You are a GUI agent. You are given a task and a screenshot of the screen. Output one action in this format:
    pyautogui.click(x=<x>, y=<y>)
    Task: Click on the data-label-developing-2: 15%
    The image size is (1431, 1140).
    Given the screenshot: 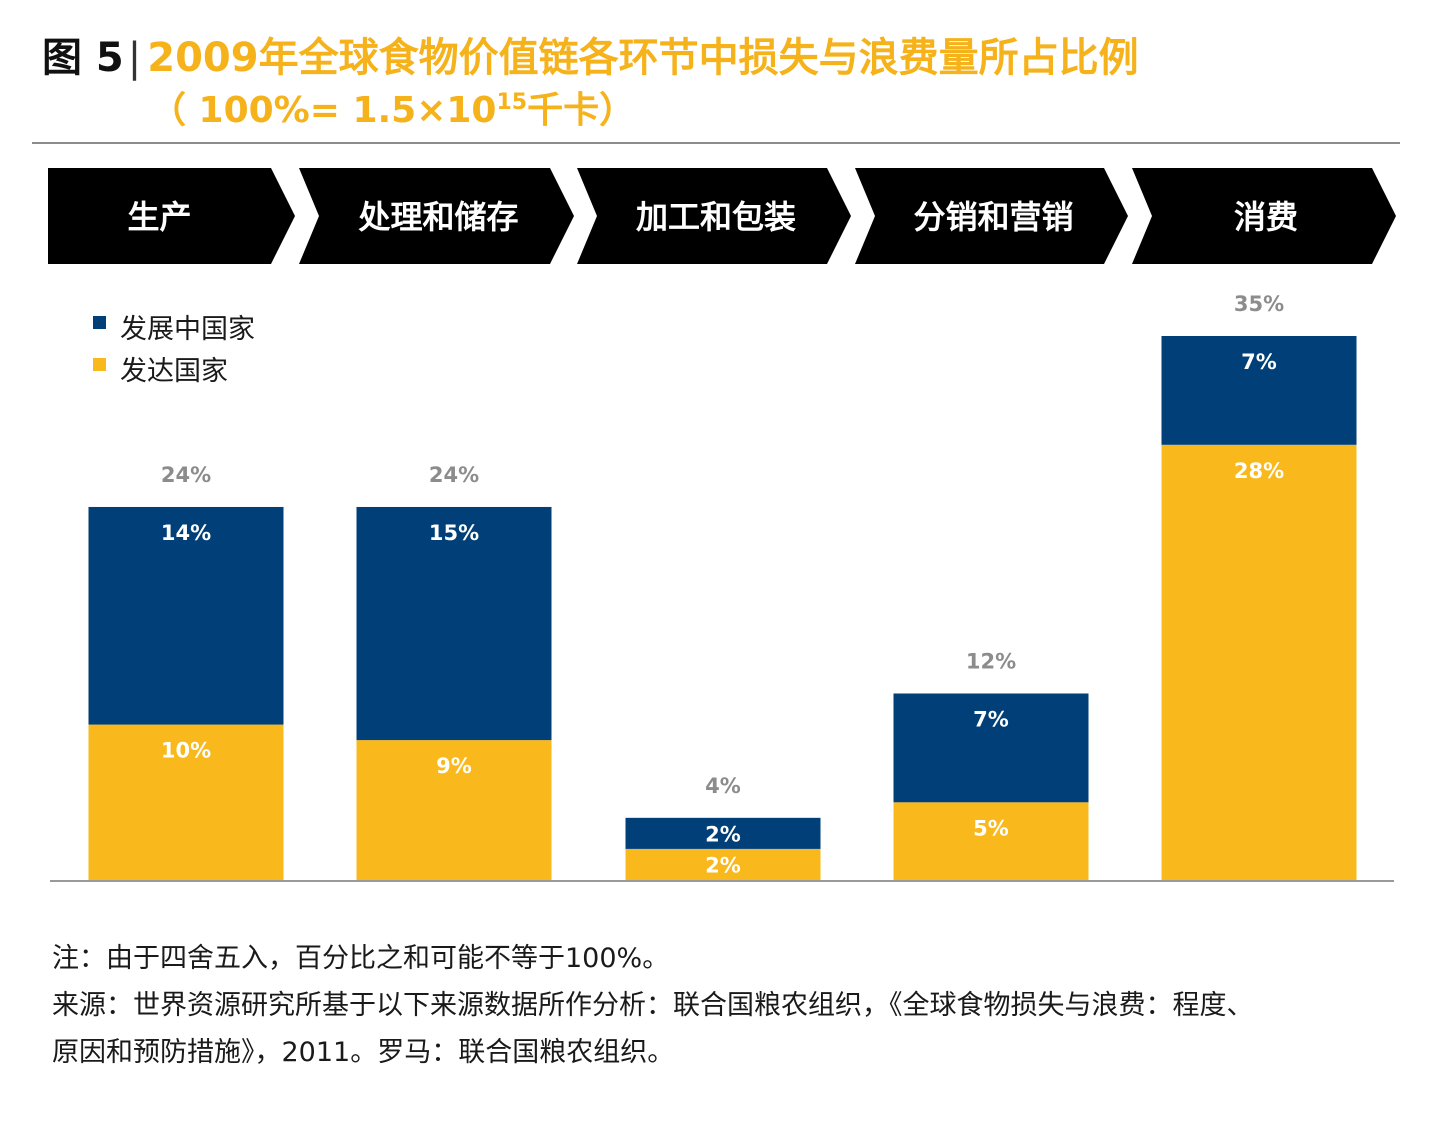 What is the action you would take?
    pyautogui.click(x=454, y=533)
    